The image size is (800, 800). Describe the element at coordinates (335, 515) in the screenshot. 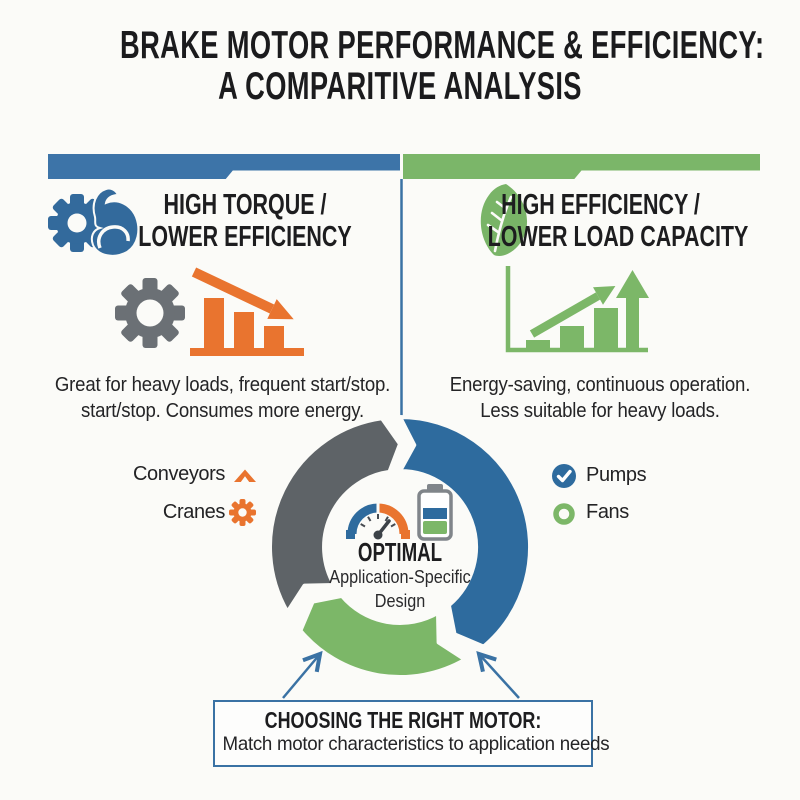

I see `cycle-segment-gray` at that location.